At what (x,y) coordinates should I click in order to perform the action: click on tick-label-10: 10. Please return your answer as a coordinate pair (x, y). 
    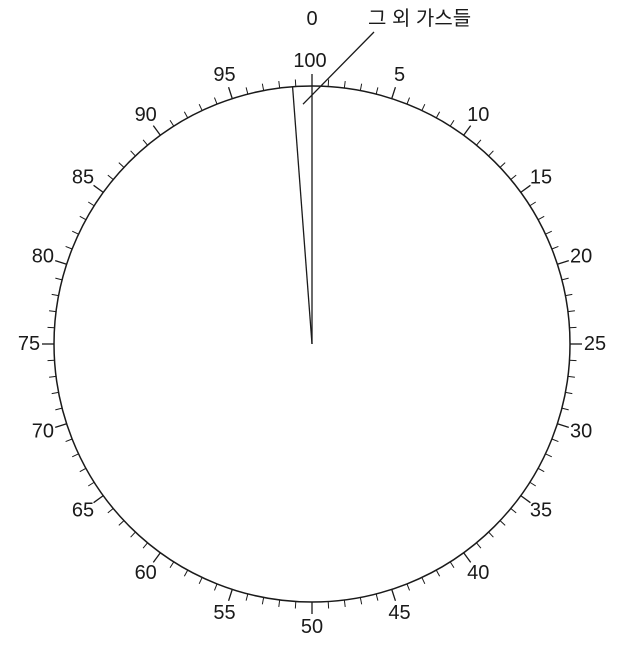
    Looking at the image, I should click on (478, 115).